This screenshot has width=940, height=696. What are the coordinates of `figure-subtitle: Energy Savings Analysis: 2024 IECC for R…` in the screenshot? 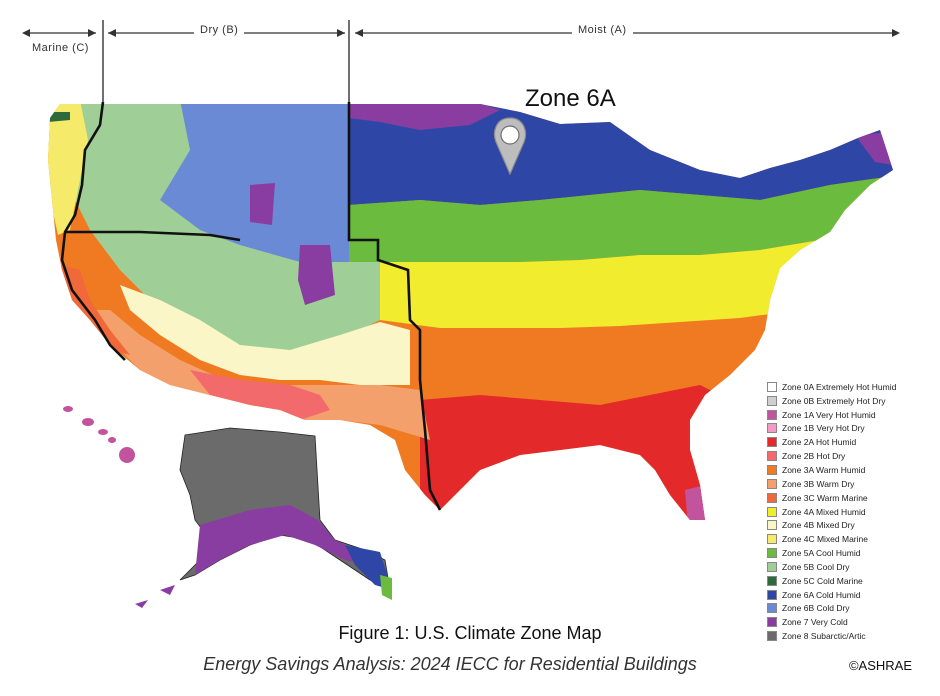 It's located at (450, 664).